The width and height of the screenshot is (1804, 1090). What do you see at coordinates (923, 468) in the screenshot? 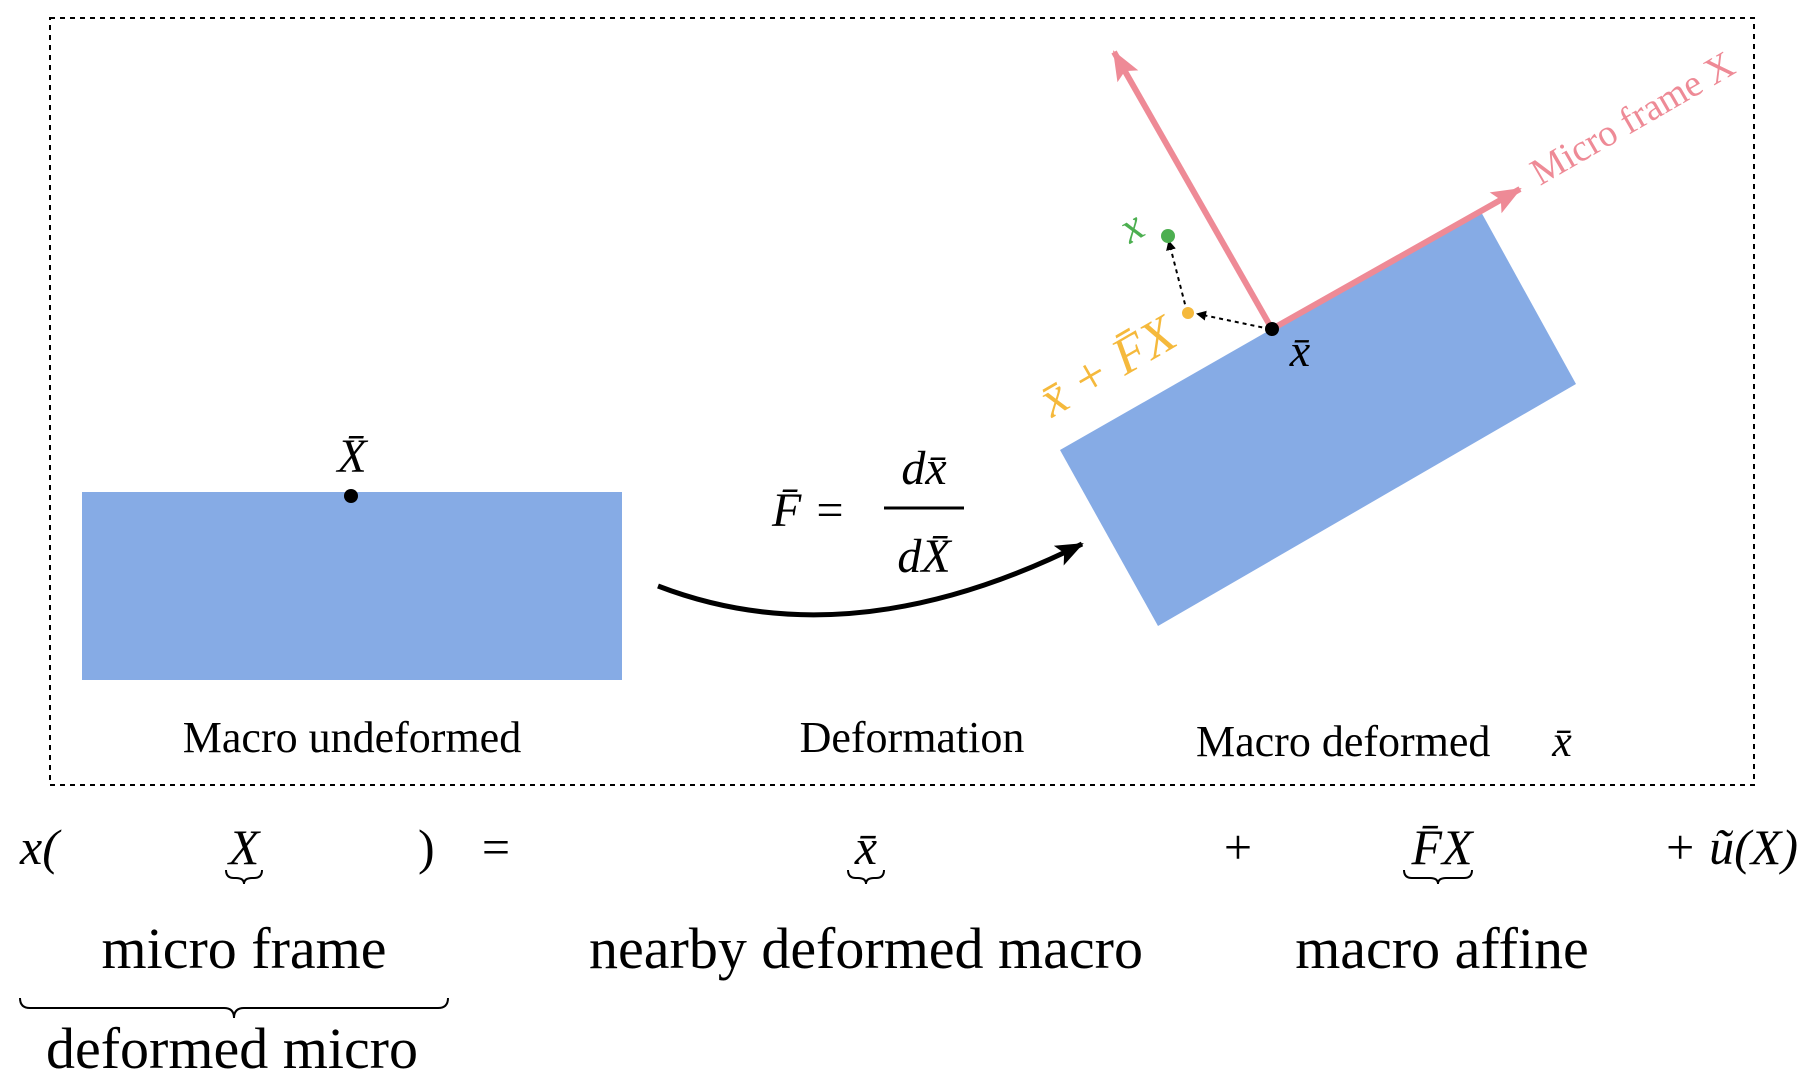
I see `gradient-numerator: dx̄` at bounding box center [923, 468].